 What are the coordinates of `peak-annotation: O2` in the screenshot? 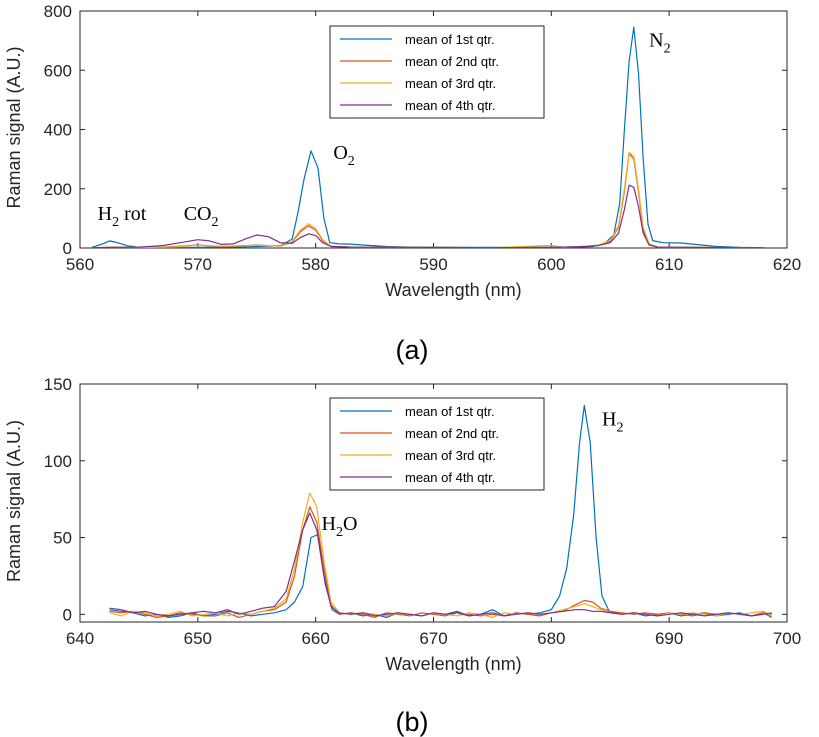 It's located at (343, 155).